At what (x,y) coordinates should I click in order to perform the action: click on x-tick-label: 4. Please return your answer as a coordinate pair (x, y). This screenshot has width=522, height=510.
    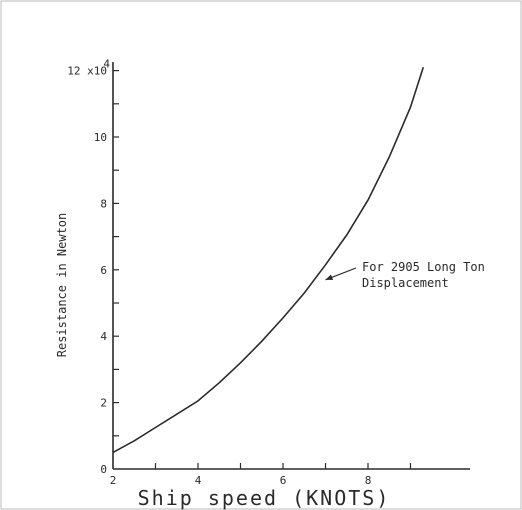
    Looking at the image, I should click on (198, 480).